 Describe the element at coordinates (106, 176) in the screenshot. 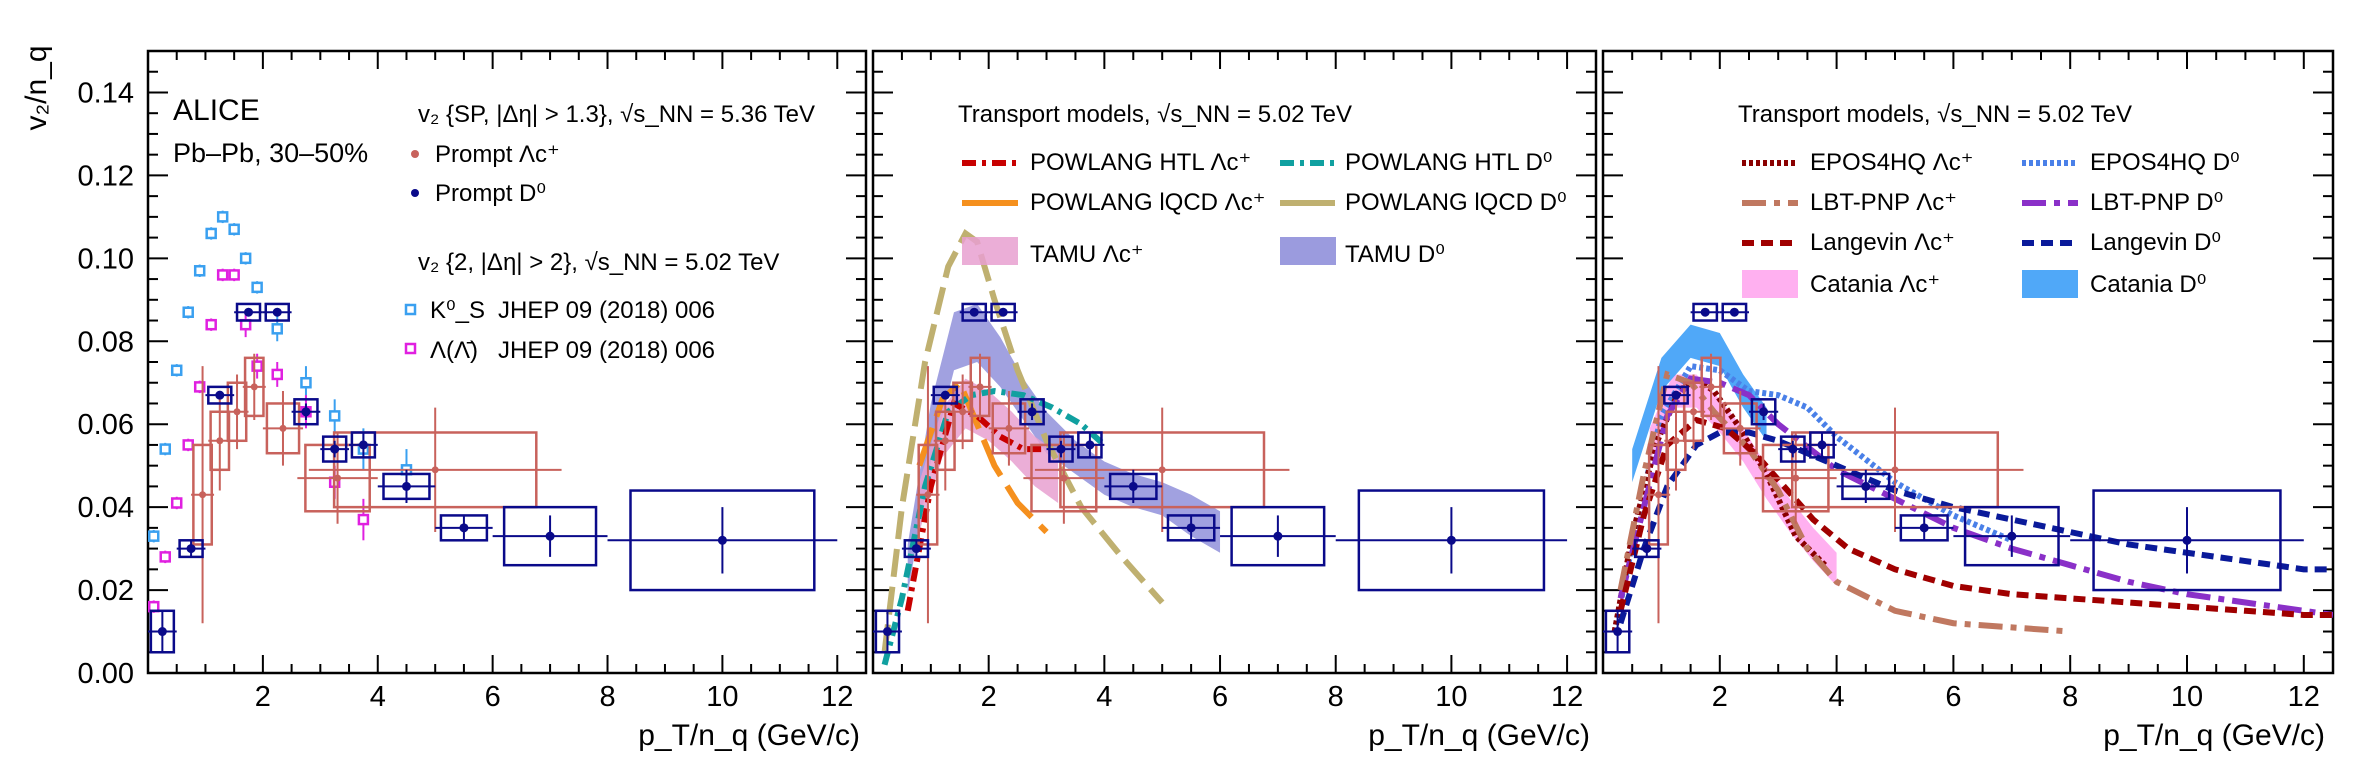

I see `y-tick-label: 0.12` at that location.